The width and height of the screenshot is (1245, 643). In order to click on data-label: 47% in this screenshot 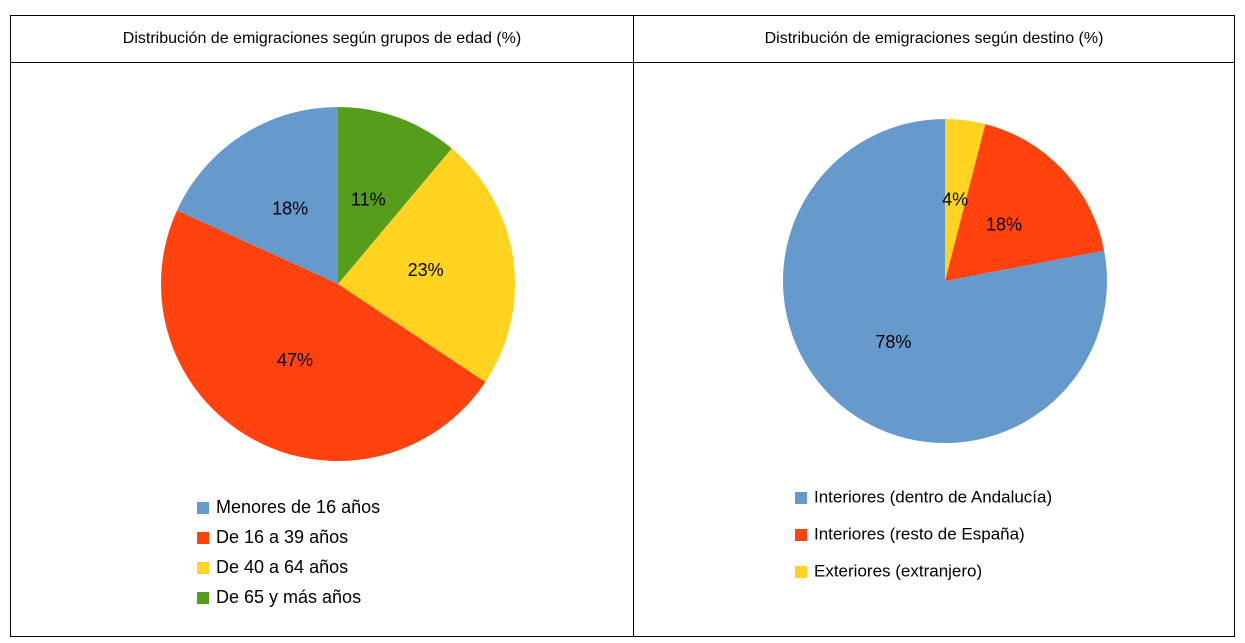, I will do `click(295, 360)`.